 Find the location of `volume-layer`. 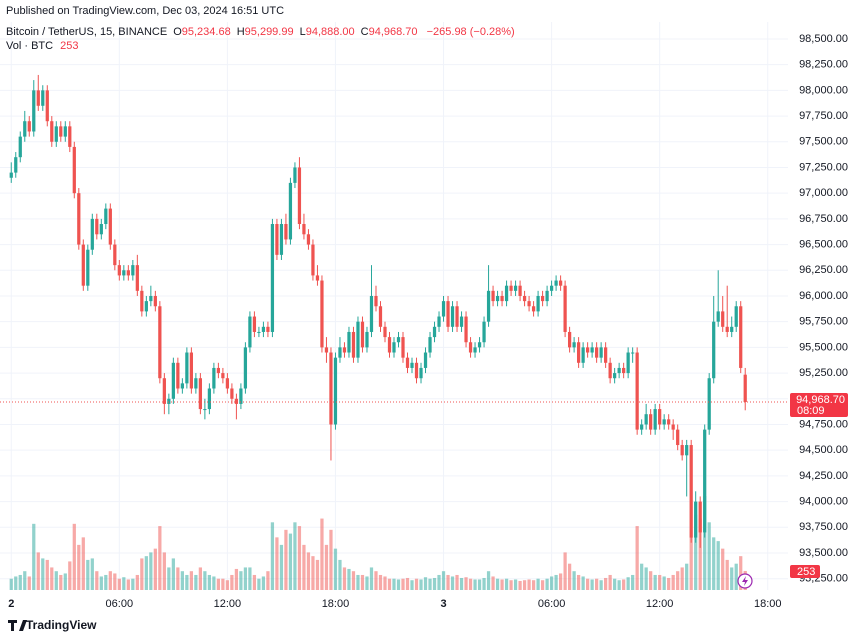

volume-layer is located at coordinates (378, 543).